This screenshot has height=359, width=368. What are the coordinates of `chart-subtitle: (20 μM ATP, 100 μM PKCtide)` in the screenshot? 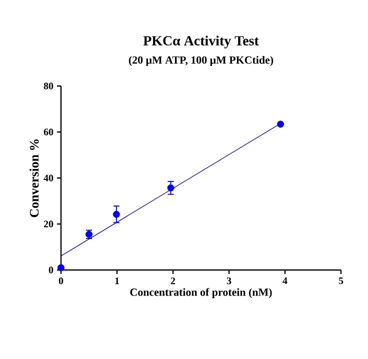 It's located at (201, 61).